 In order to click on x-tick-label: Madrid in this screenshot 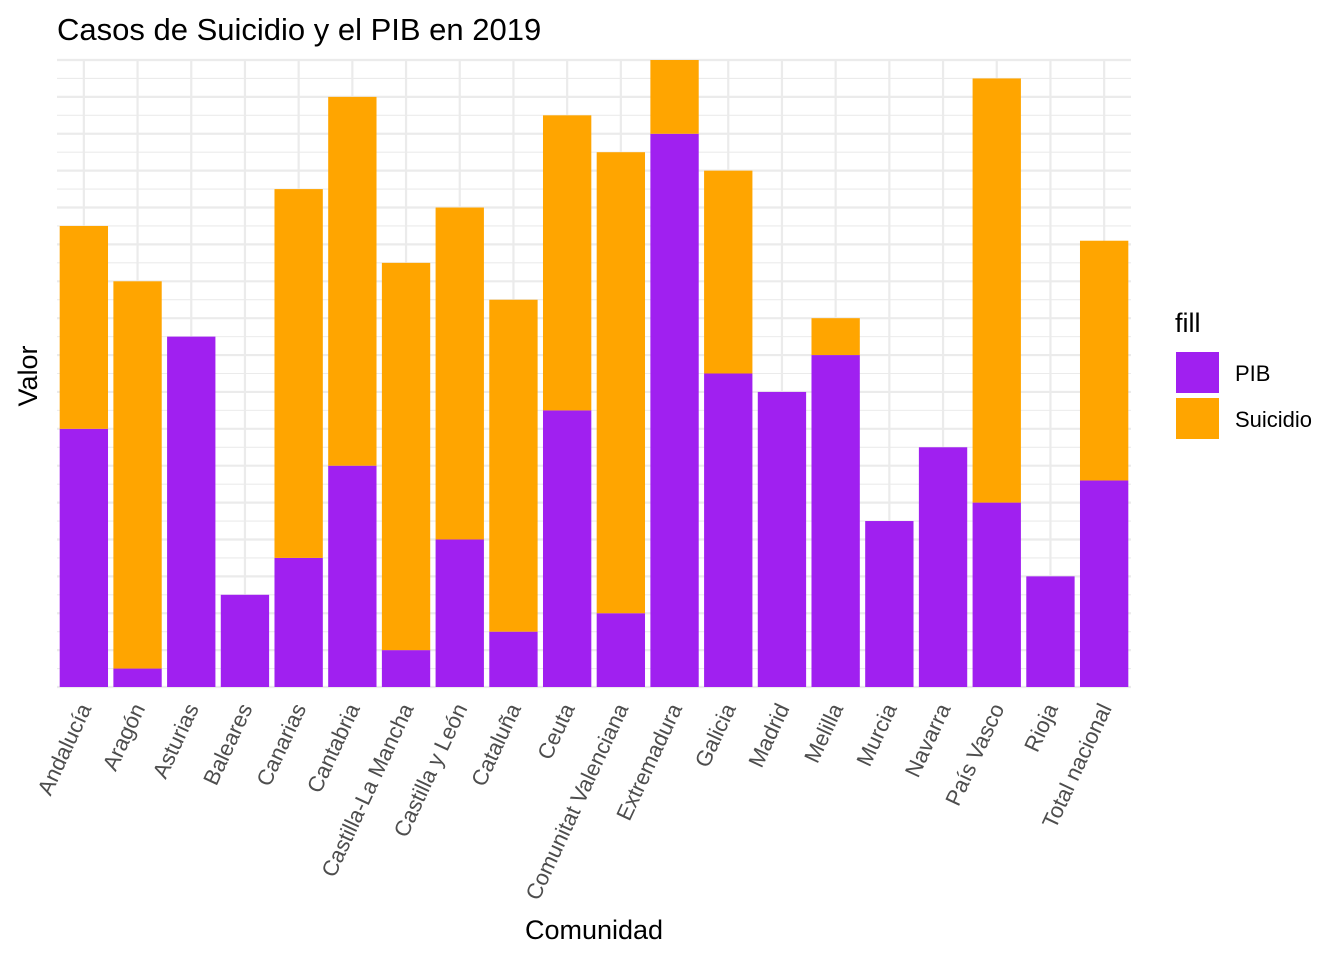, I will do `click(768, 736)`.